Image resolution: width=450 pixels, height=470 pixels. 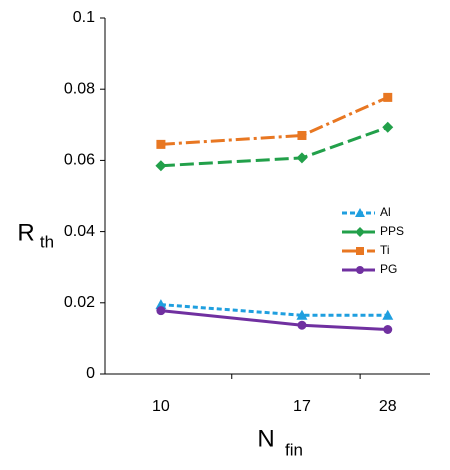 I want to click on x-tick-label: 17, so click(x=302, y=406).